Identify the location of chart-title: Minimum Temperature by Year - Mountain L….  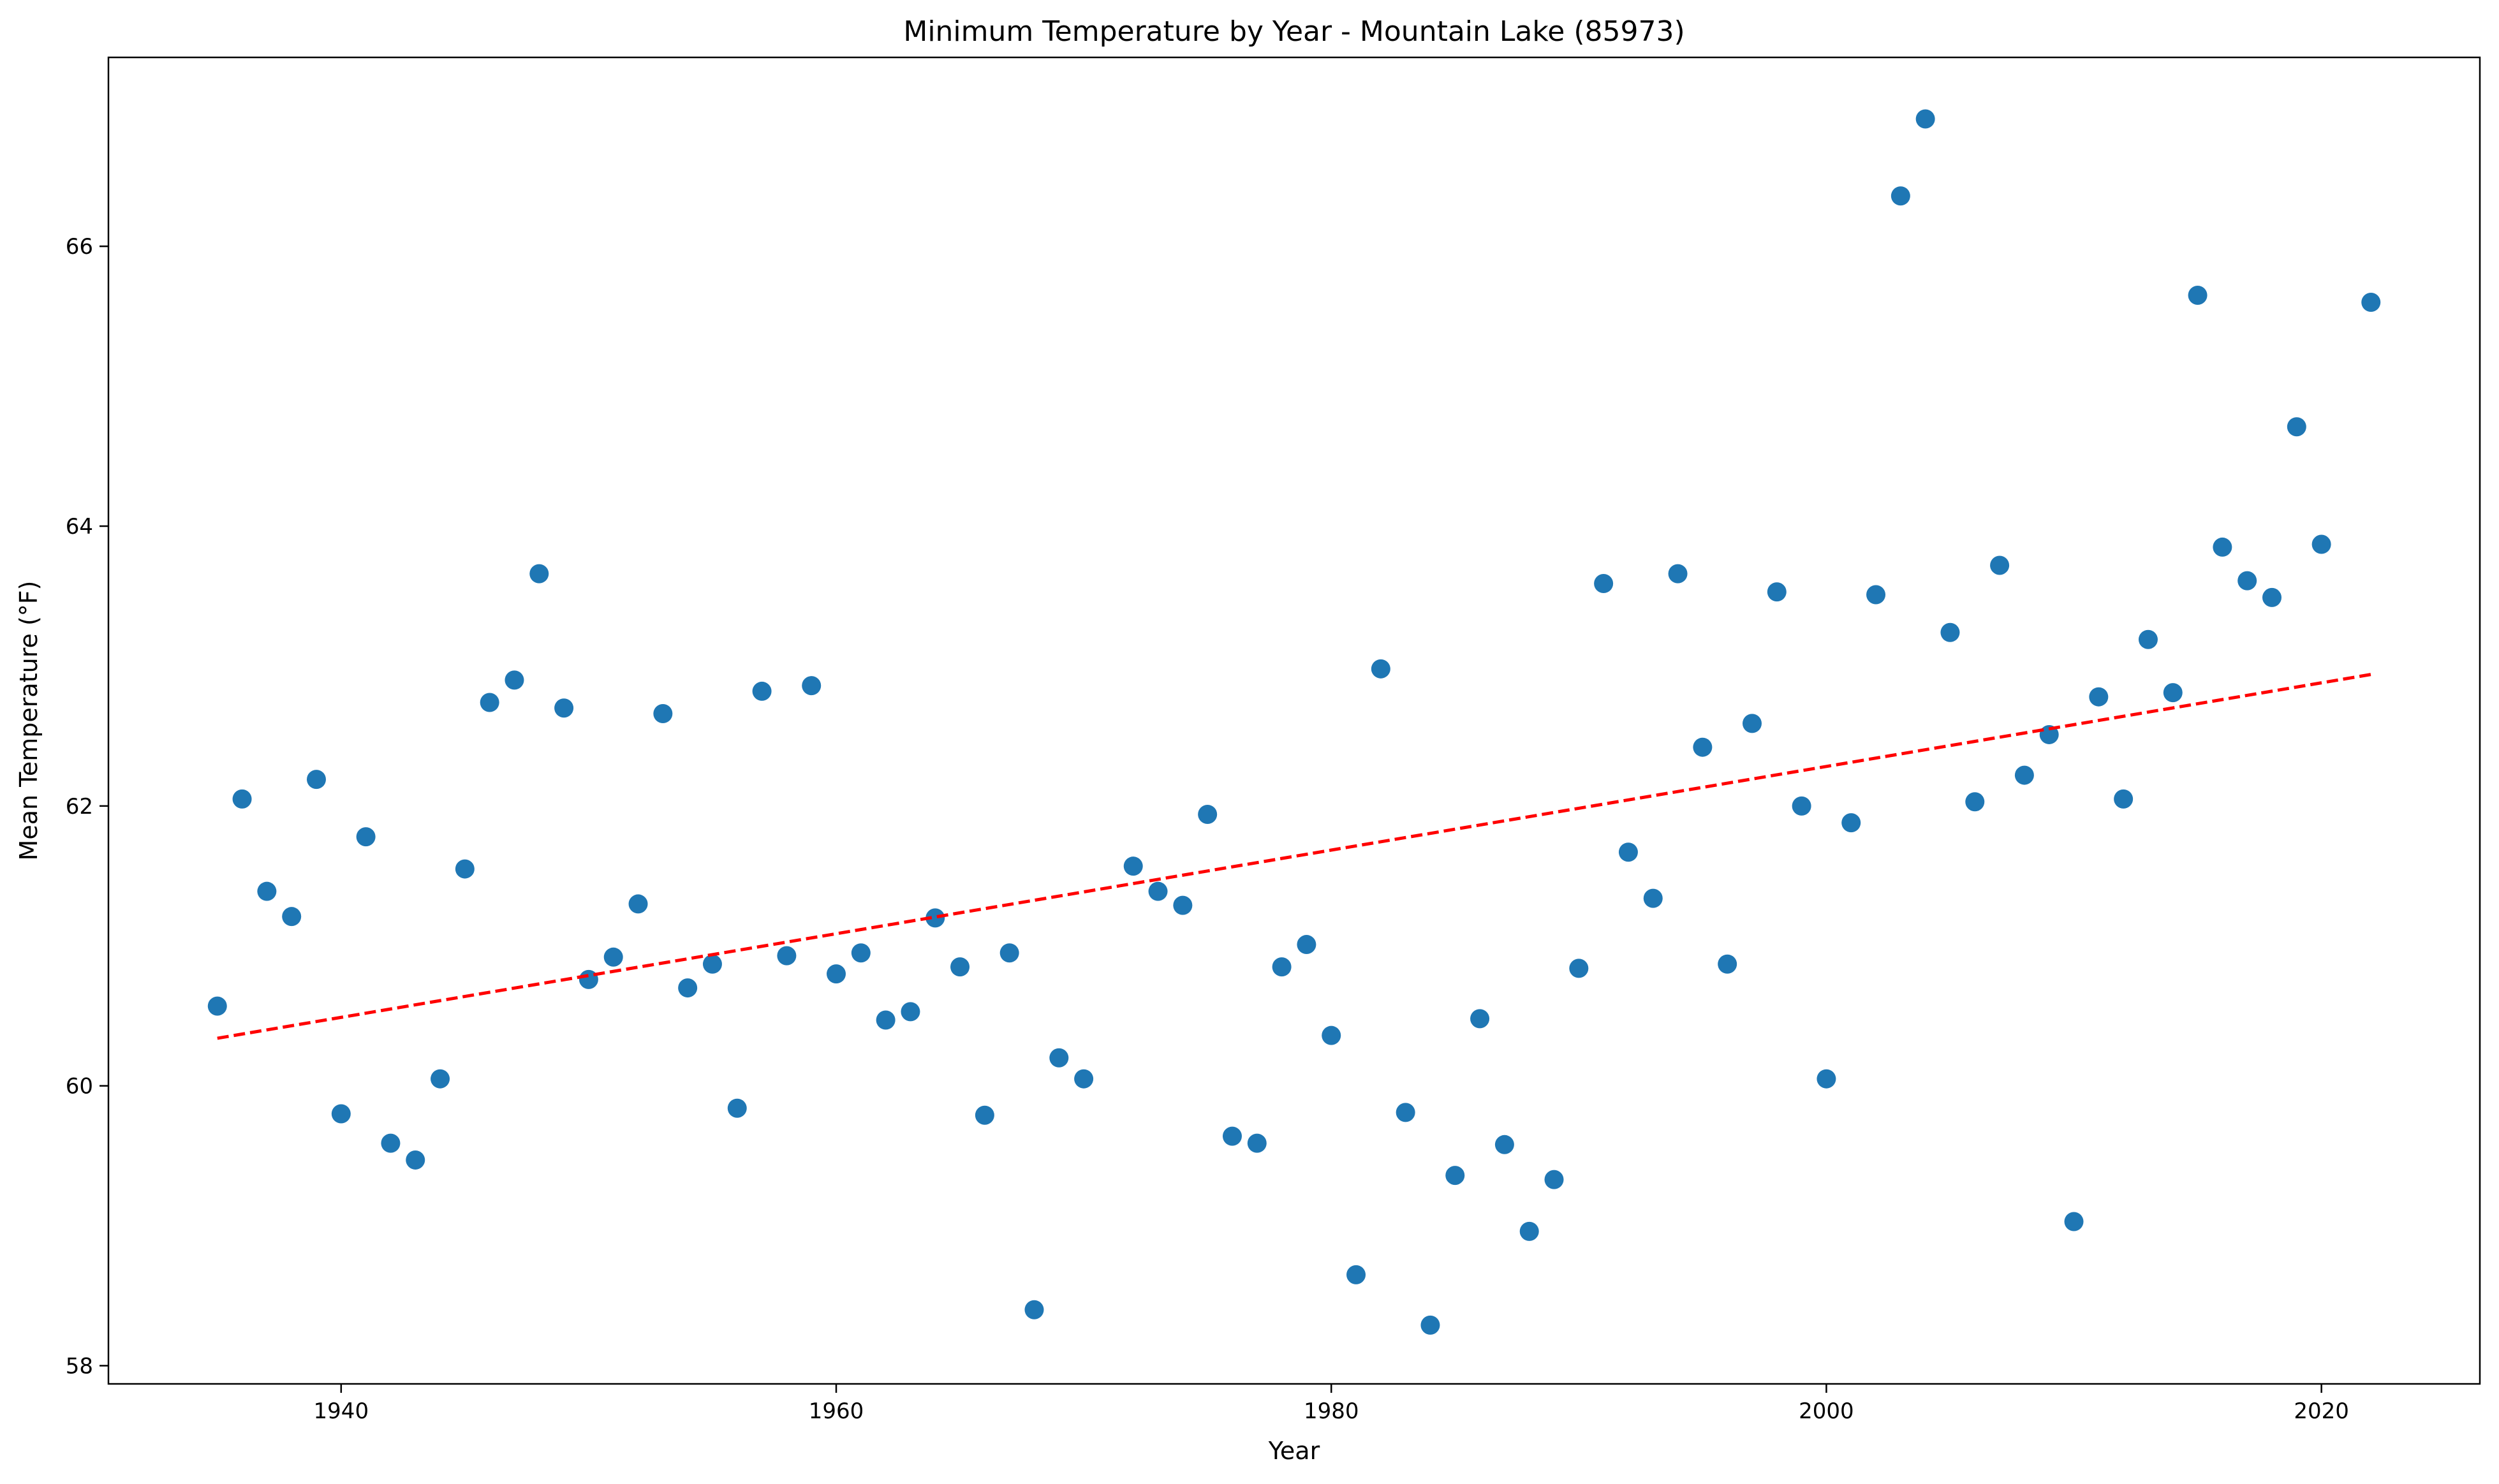
(1293, 31).